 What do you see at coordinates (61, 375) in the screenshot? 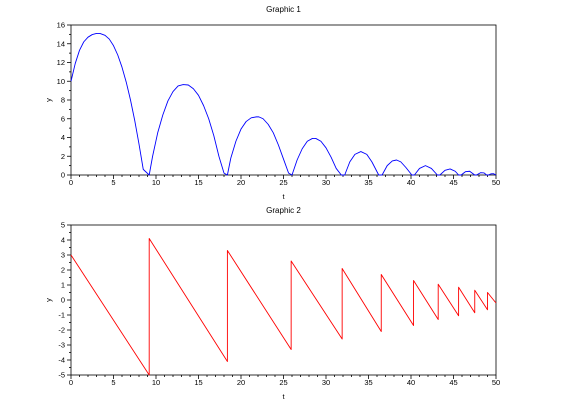
I see `y-tick-label: -5` at bounding box center [61, 375].